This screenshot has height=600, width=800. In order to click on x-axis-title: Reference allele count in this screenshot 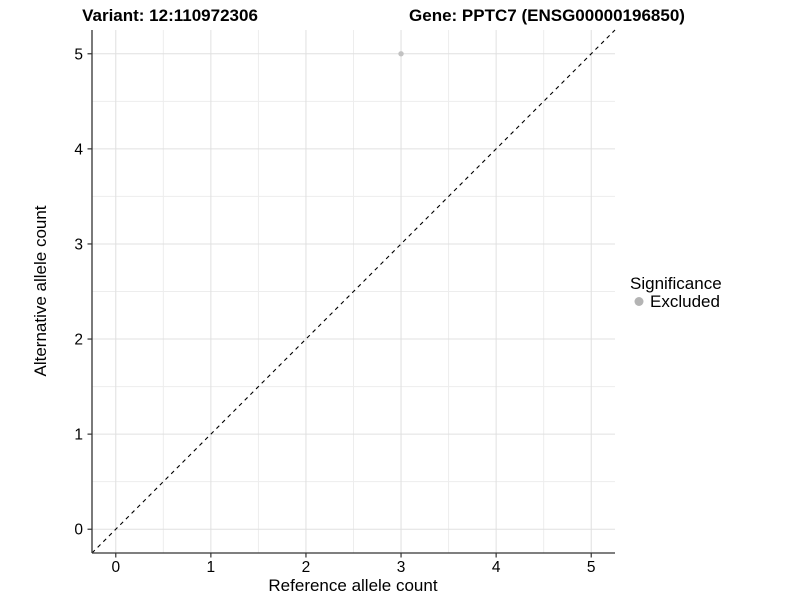, I will do `click(352, 585)`.